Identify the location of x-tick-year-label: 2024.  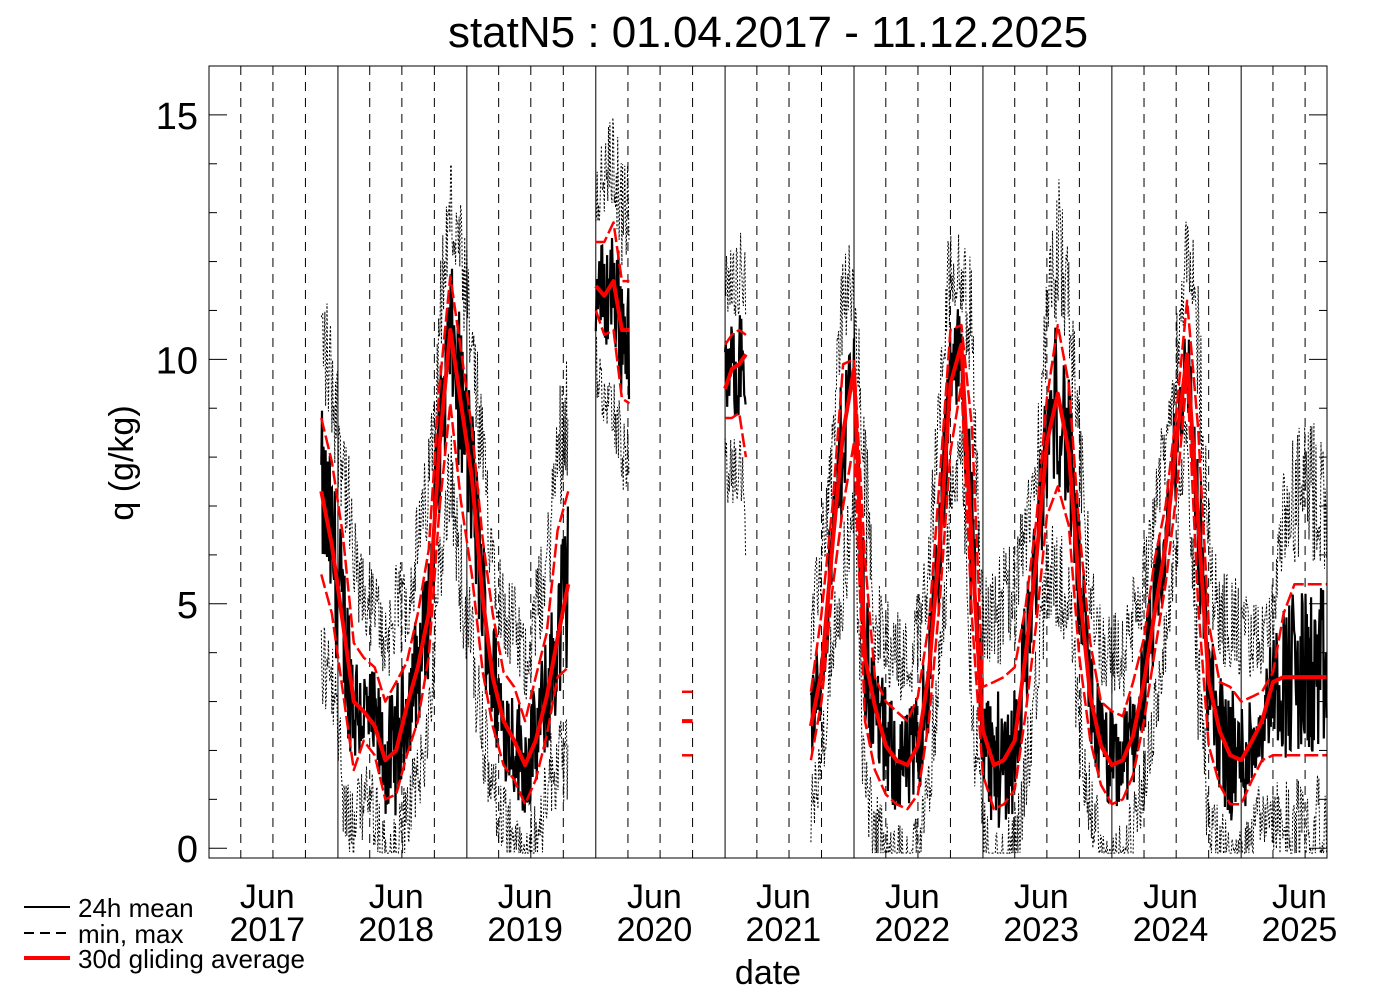
(1171, 930).